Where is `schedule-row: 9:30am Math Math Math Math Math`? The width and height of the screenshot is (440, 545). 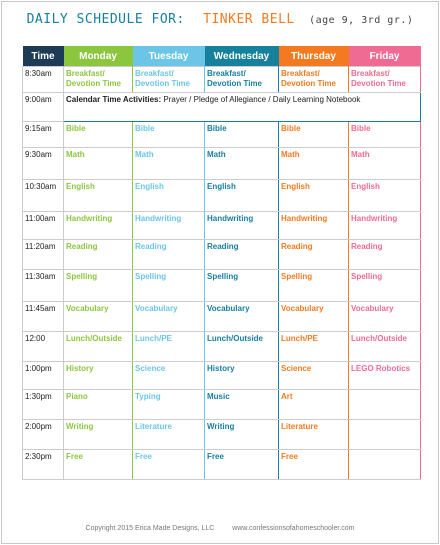 schedule-row: 9:30am Math Math Math Math Math is located at coordinates (221, 163).